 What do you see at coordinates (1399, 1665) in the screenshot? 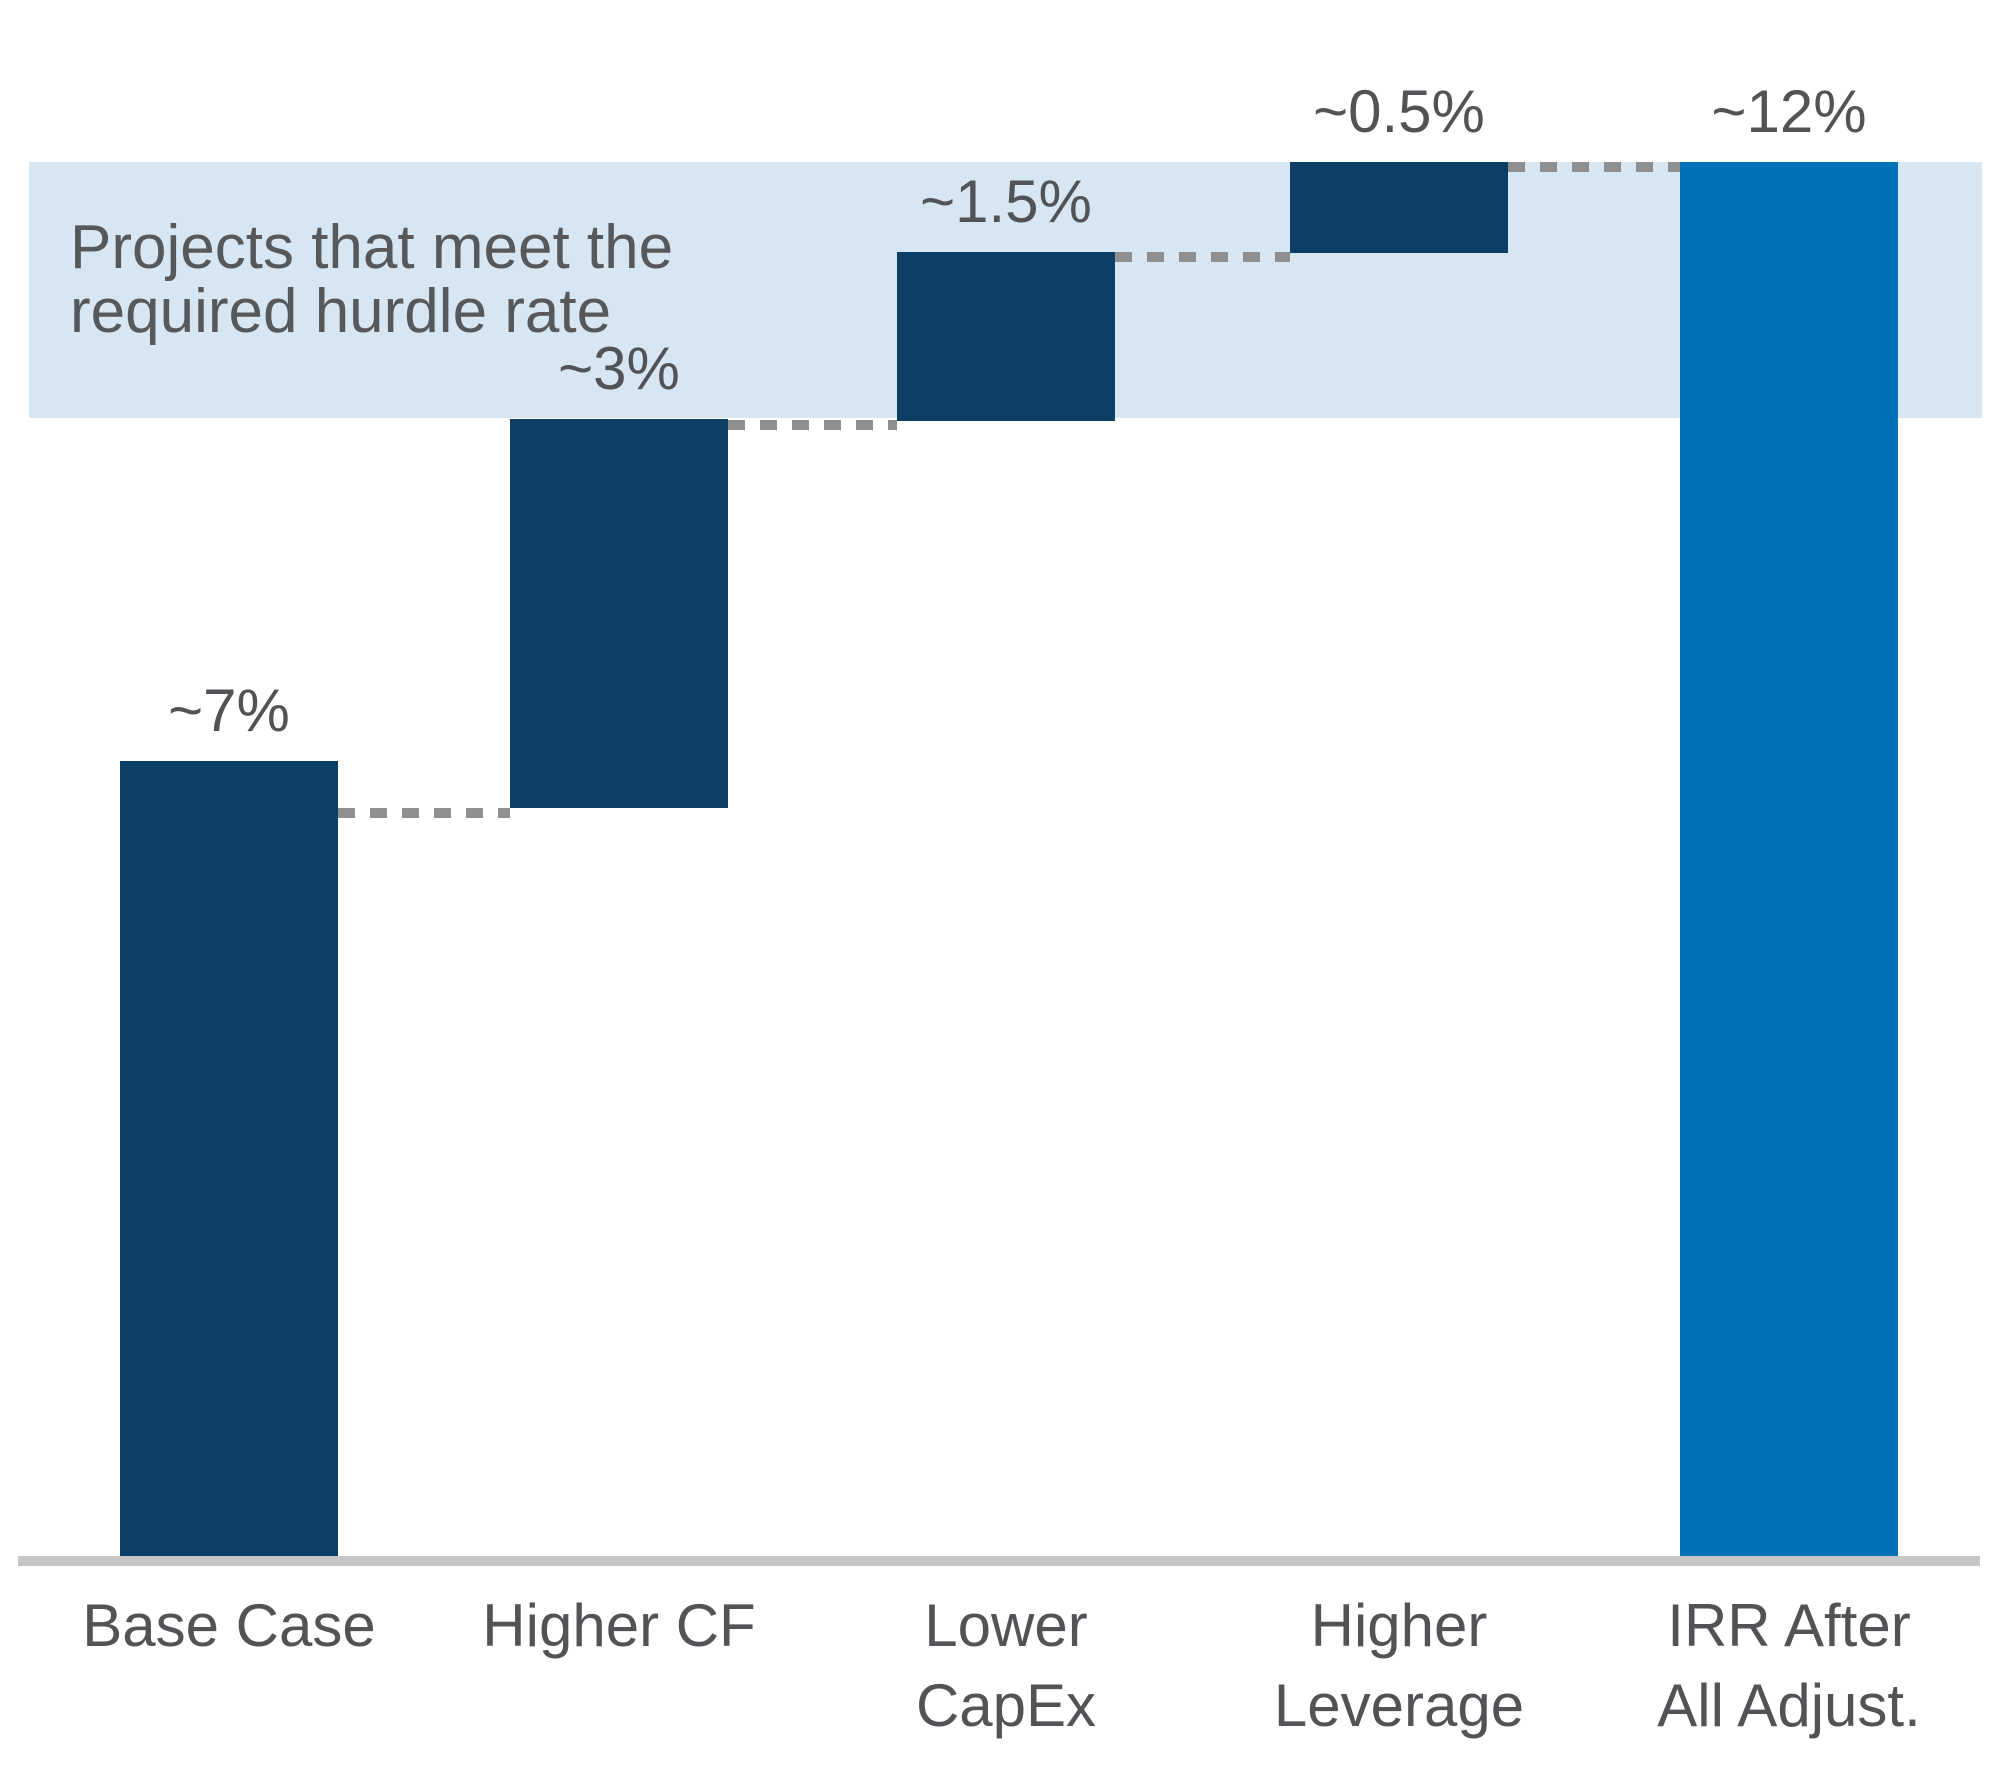
I see `category-label-higher-leverage: Higher Leverage` at bounding box center [1399, 1665].